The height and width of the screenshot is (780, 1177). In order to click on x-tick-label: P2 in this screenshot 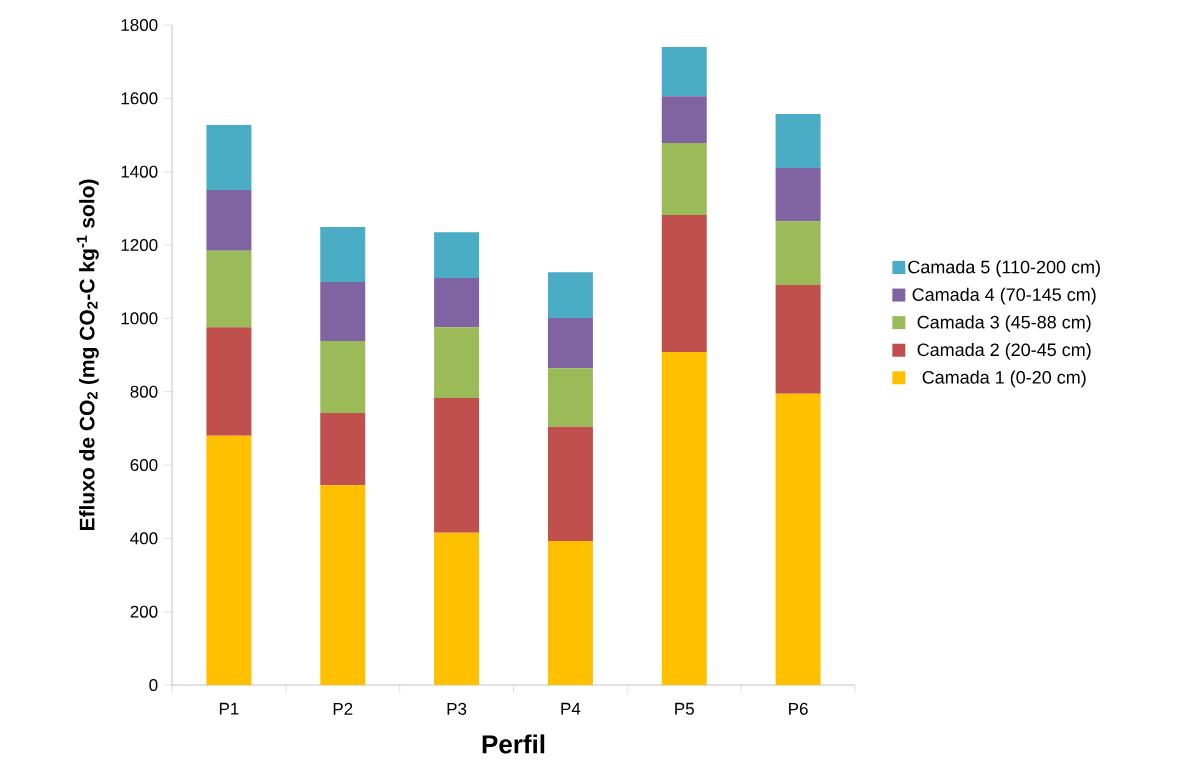, I will do `click(343, 708)`.